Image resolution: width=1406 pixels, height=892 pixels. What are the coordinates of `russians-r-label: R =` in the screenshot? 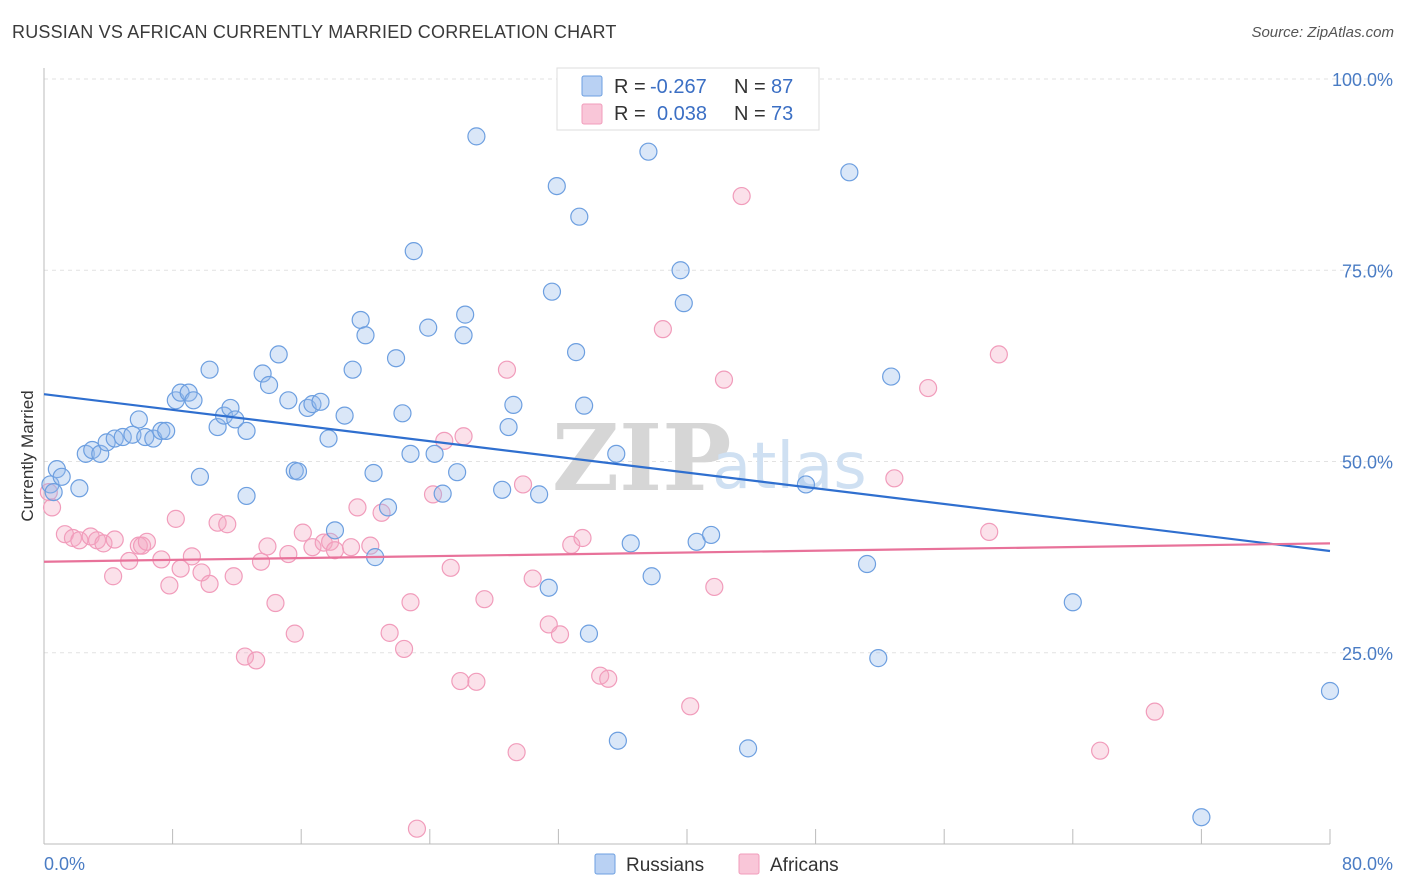 It's located at (630, 87).